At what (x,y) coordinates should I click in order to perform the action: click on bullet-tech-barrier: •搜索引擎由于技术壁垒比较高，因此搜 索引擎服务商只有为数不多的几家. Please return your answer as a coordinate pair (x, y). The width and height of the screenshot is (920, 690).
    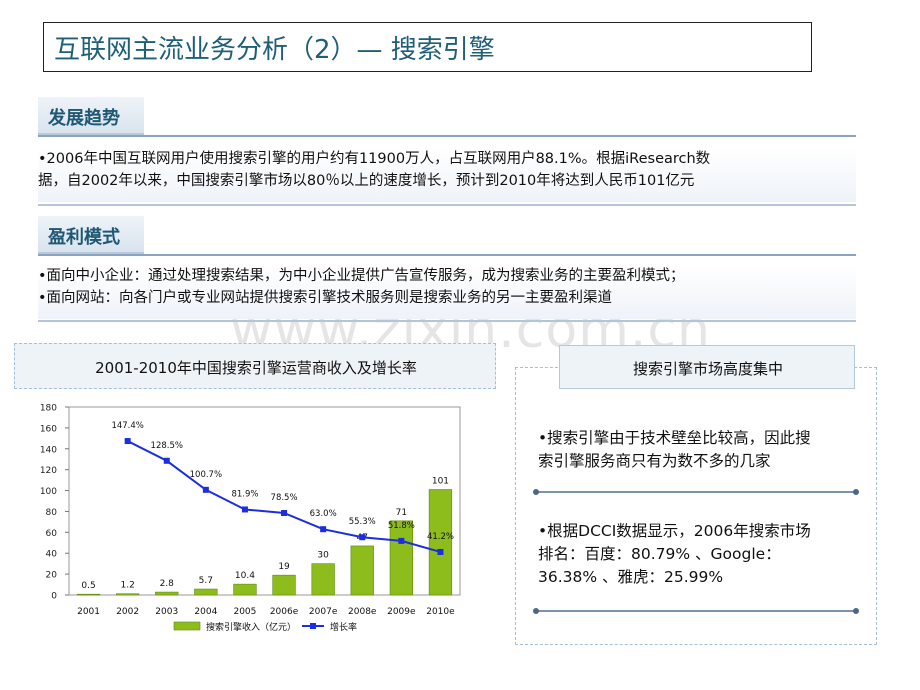
    Looking at the image, I should click on (698, 450).